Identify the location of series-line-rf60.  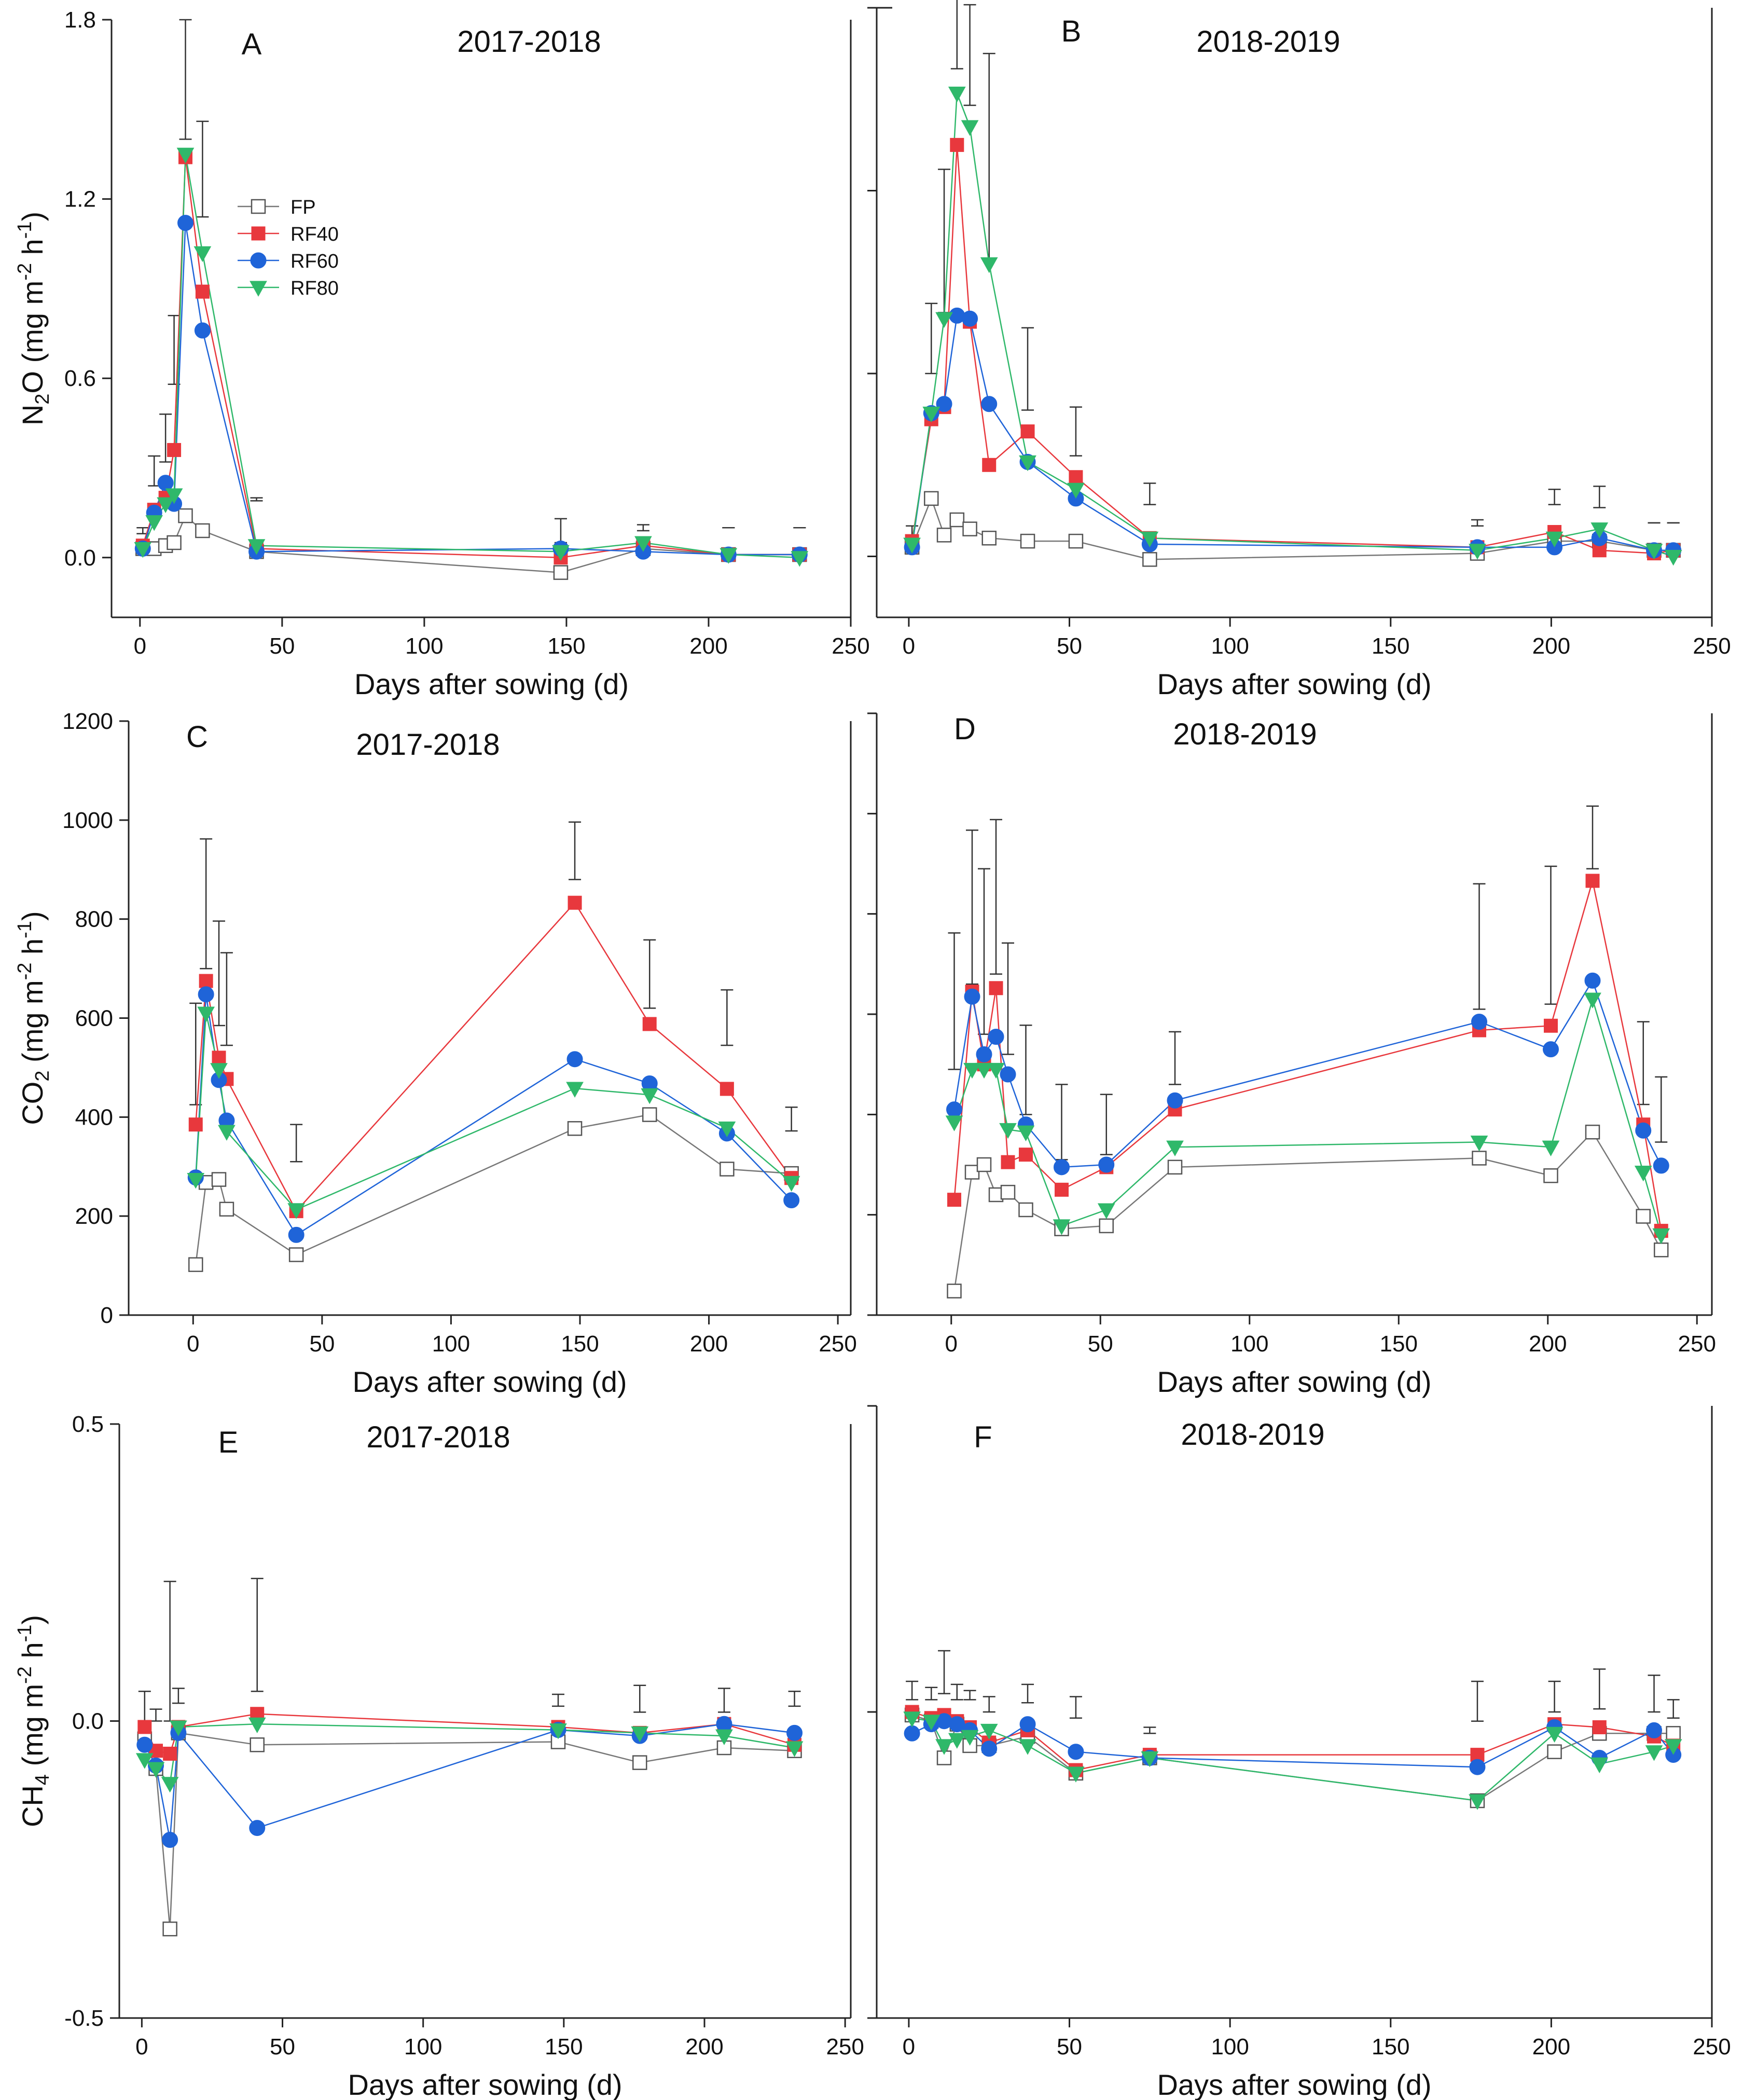
(470, 1781).